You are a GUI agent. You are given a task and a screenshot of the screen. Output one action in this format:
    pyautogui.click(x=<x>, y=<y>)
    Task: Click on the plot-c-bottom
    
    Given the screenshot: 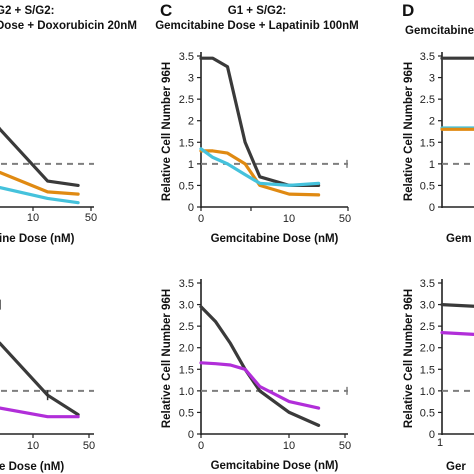 What is the action you would take?
    pyautogui.click(x=273, y=366)
    